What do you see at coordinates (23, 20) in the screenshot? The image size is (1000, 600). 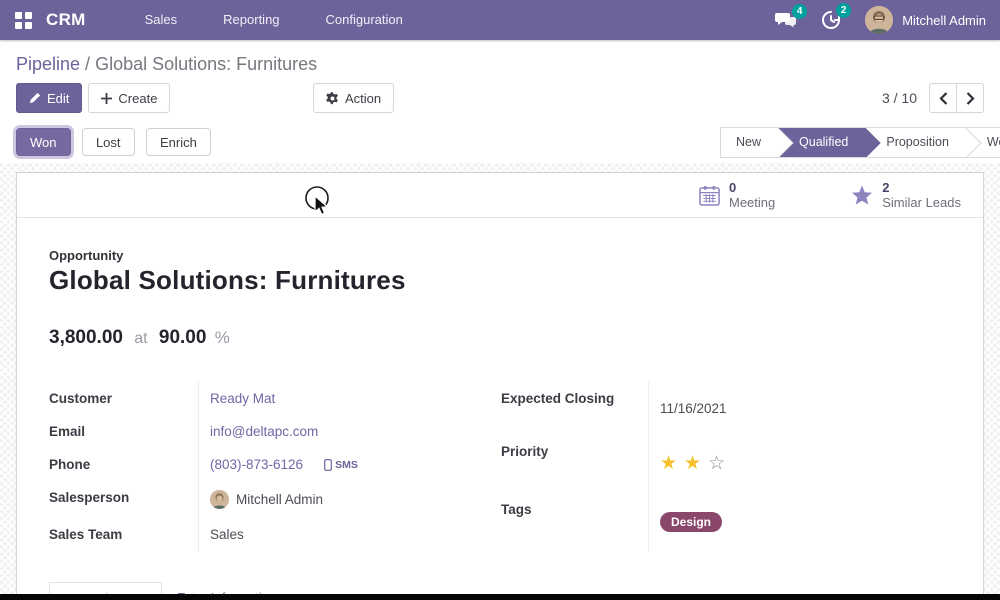 I see `apps-menu-icon` at bounding box center [23, 20].